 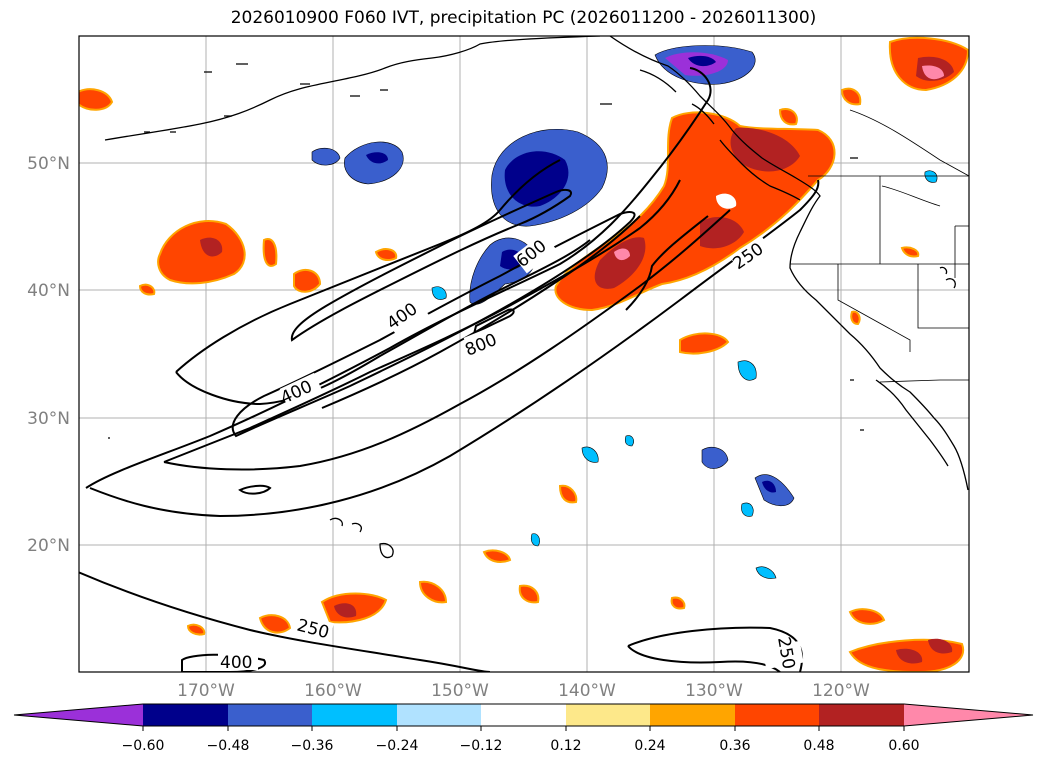 I want to click on lat-label-30: 30°N, so click(x=48, y=419).